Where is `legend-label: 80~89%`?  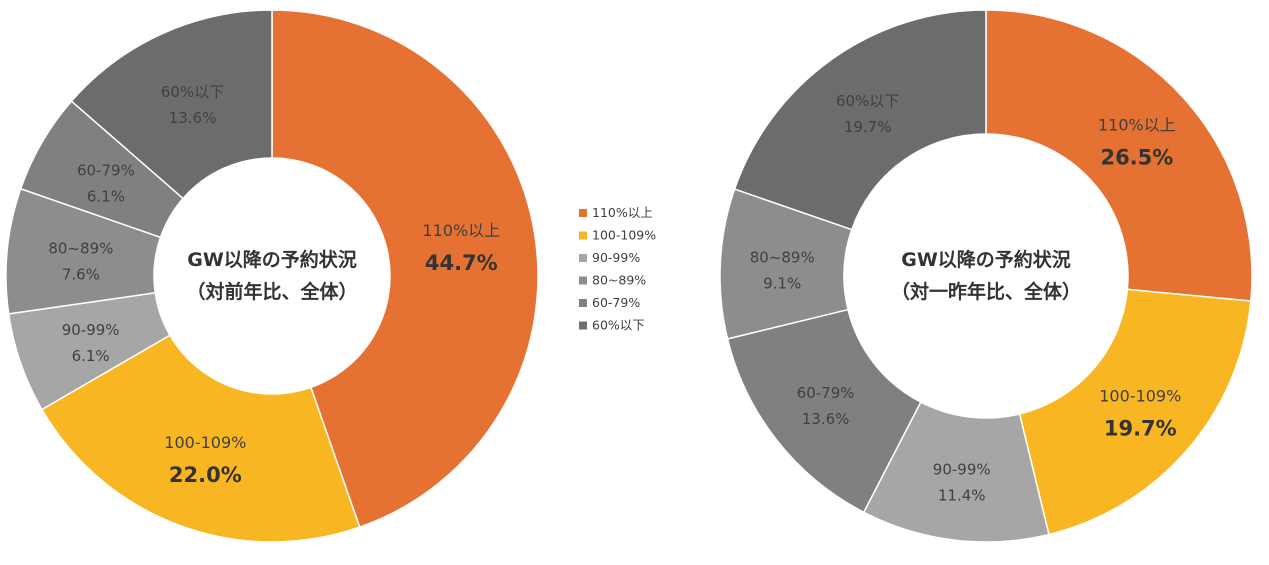
legend-label: 80~89% is located at coordinates (619, 280).